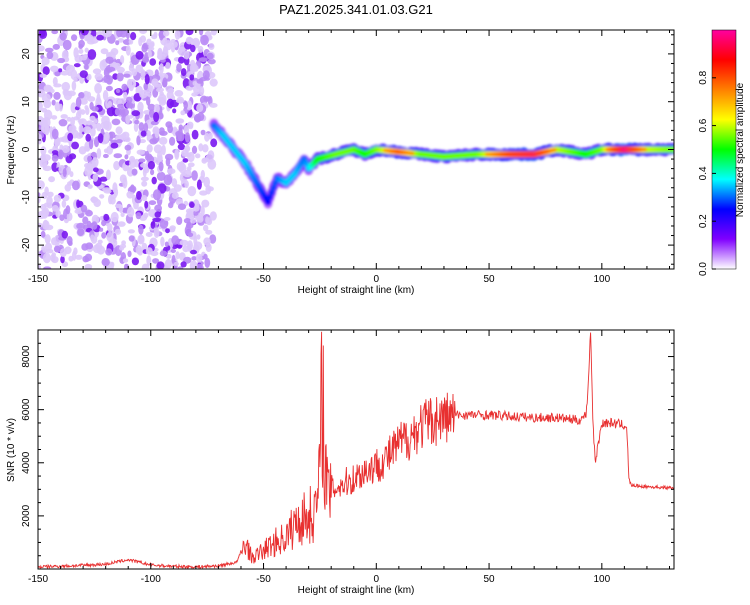 Image resolution: width=750 pixels, height=605 pixels. Describe the element at coordinates (441, 163) in the screenshot. I see `signal-ridge` at that location.